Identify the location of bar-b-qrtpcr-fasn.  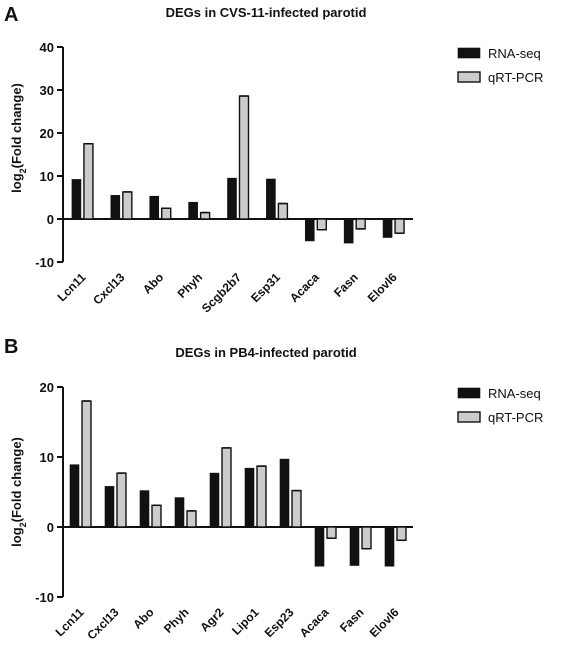
(366, 538).